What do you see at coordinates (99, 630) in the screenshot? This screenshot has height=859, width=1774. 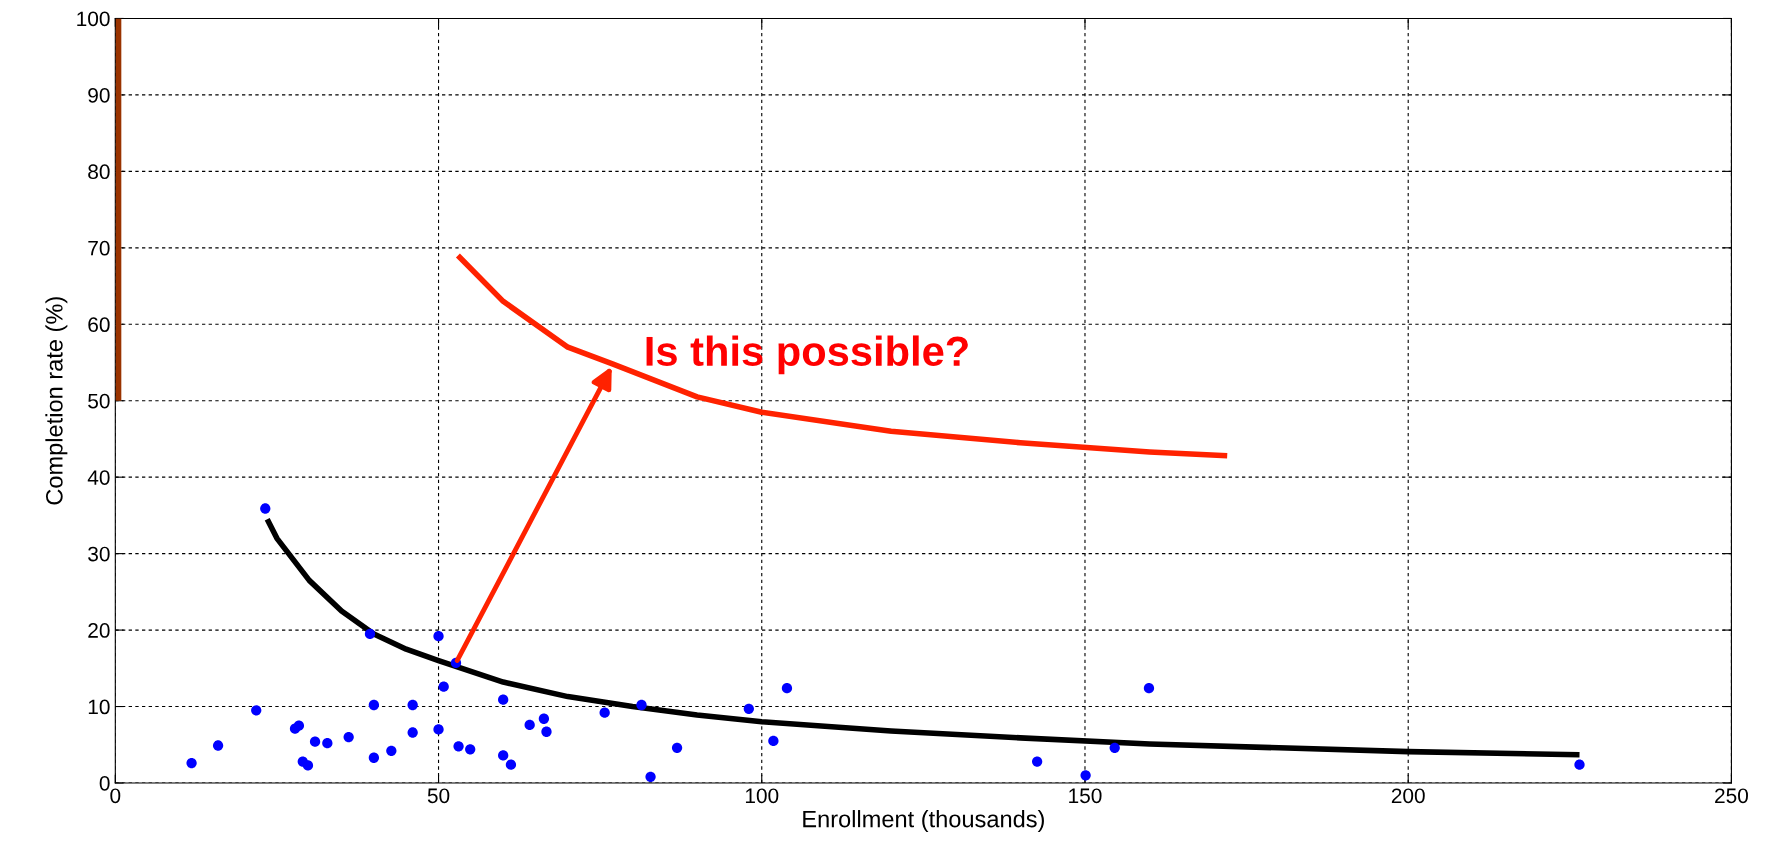 I see `y-tick-label: 20` at bounding box center [99, 630].